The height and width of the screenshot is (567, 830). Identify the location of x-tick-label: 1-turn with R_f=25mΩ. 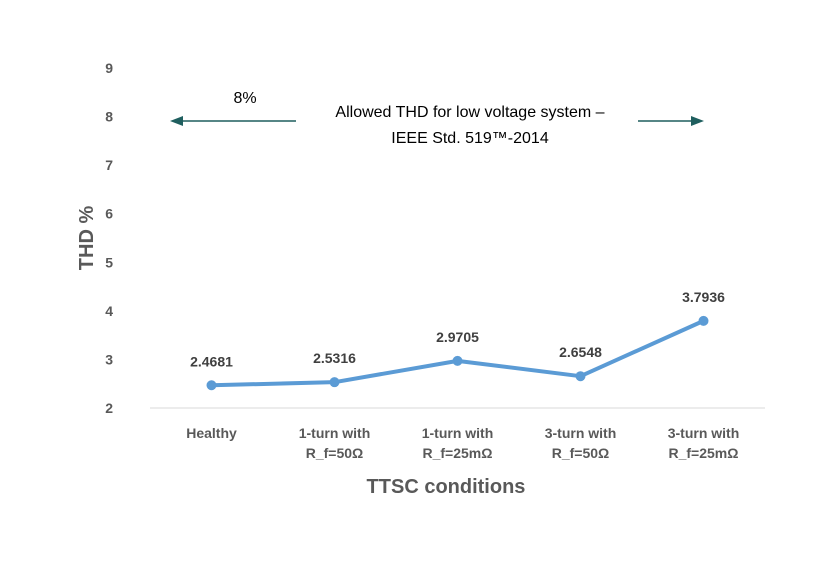
(458, 443).